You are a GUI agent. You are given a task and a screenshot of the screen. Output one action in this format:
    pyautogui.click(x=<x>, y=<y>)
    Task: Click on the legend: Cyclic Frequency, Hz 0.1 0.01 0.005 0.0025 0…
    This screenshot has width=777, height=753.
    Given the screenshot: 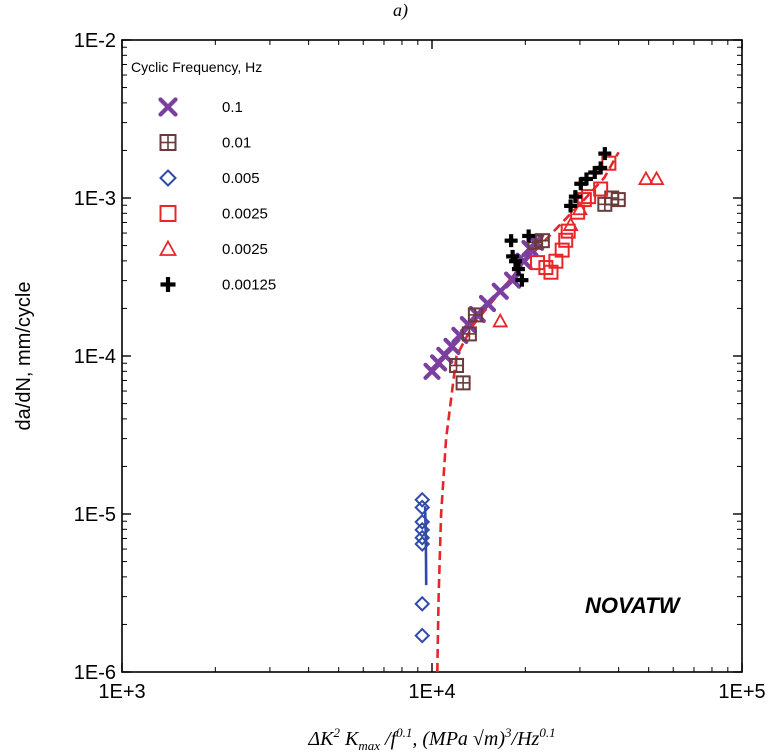 What is the action you would take?
    pyautogui.click(x=203, y=176)
    